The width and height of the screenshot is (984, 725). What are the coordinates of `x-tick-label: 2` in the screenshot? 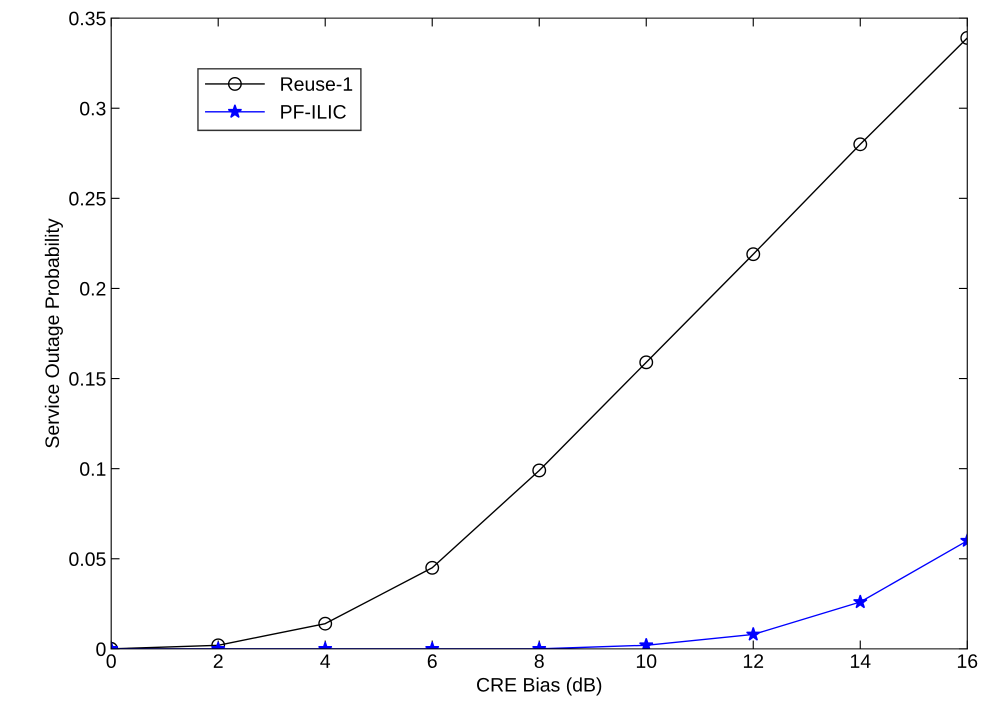 It's located at (218, 661).